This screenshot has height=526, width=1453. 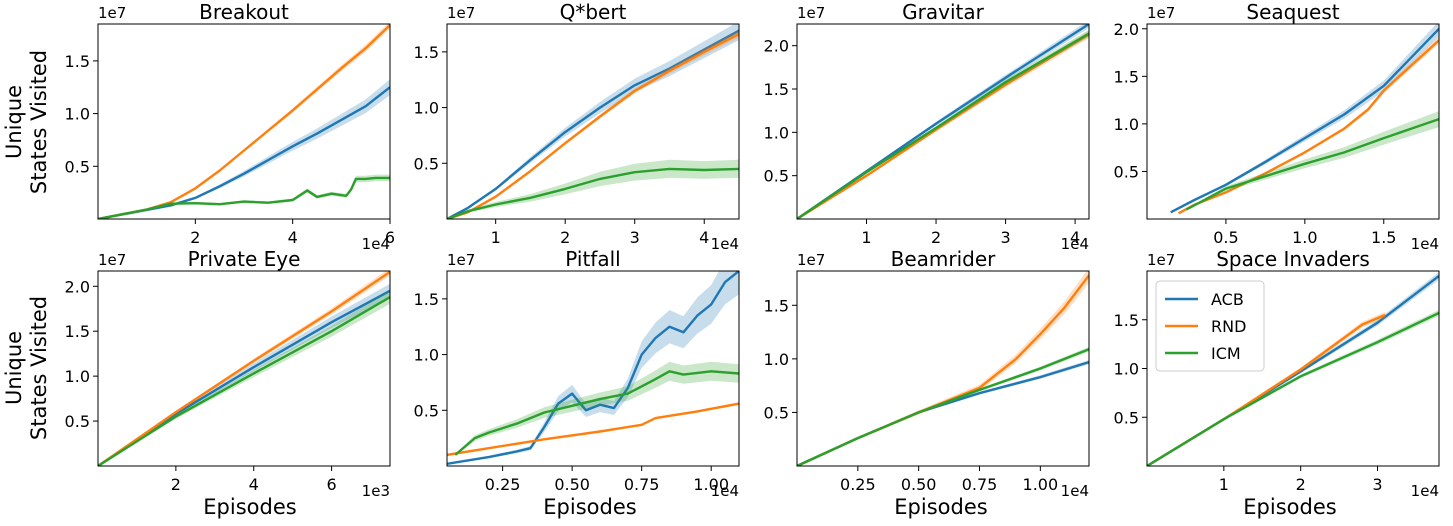 I want to click on ytick-label-beamrider-1: 1.0, so click(x=776, y=359).